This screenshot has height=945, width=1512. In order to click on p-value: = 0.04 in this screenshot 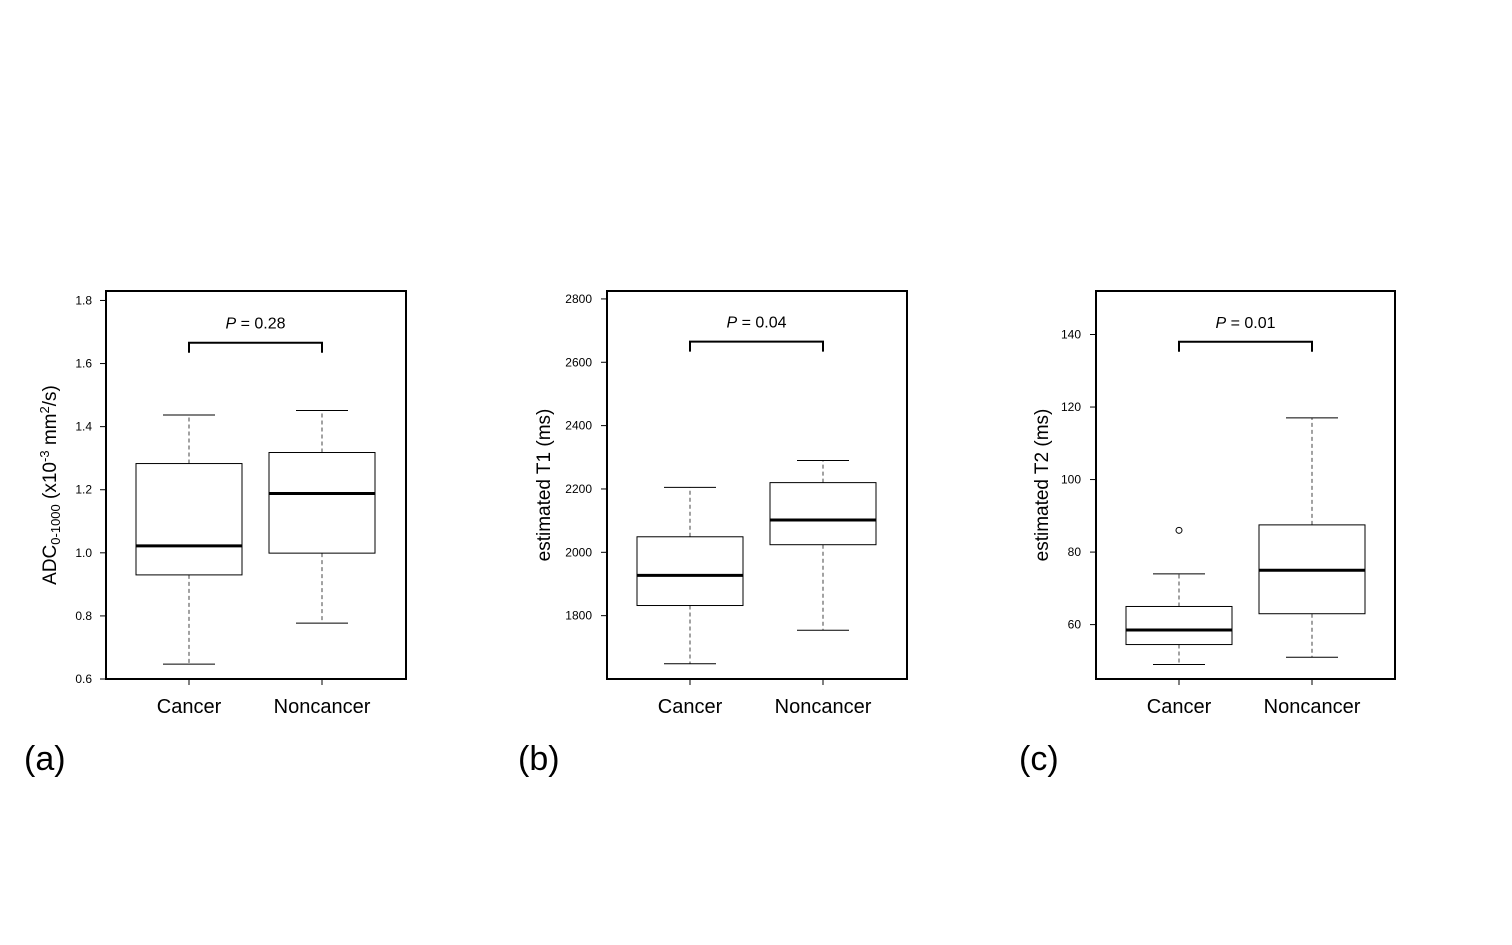, I will do `click(761, 323)`.